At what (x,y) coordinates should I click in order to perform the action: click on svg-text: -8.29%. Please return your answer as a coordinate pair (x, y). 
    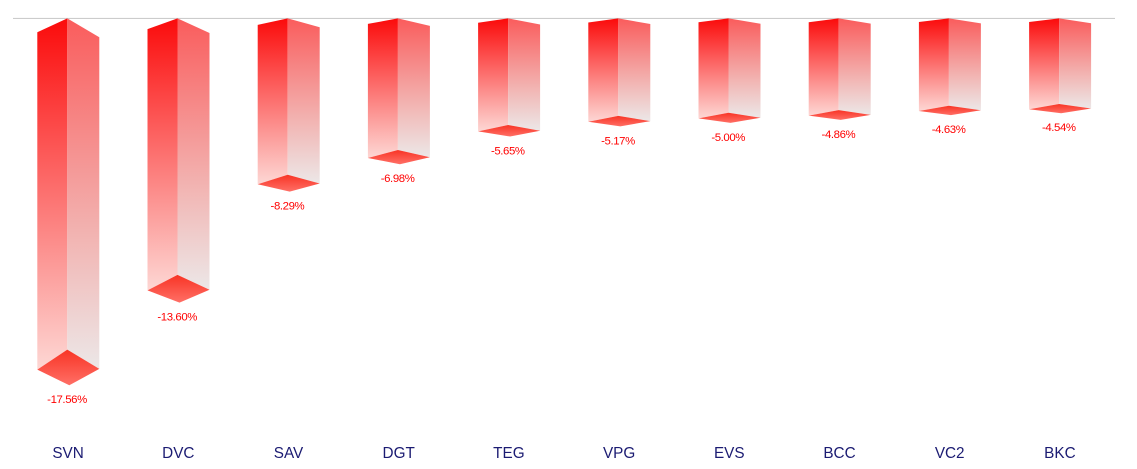
    Looking at the image, I should click on (288, 207).